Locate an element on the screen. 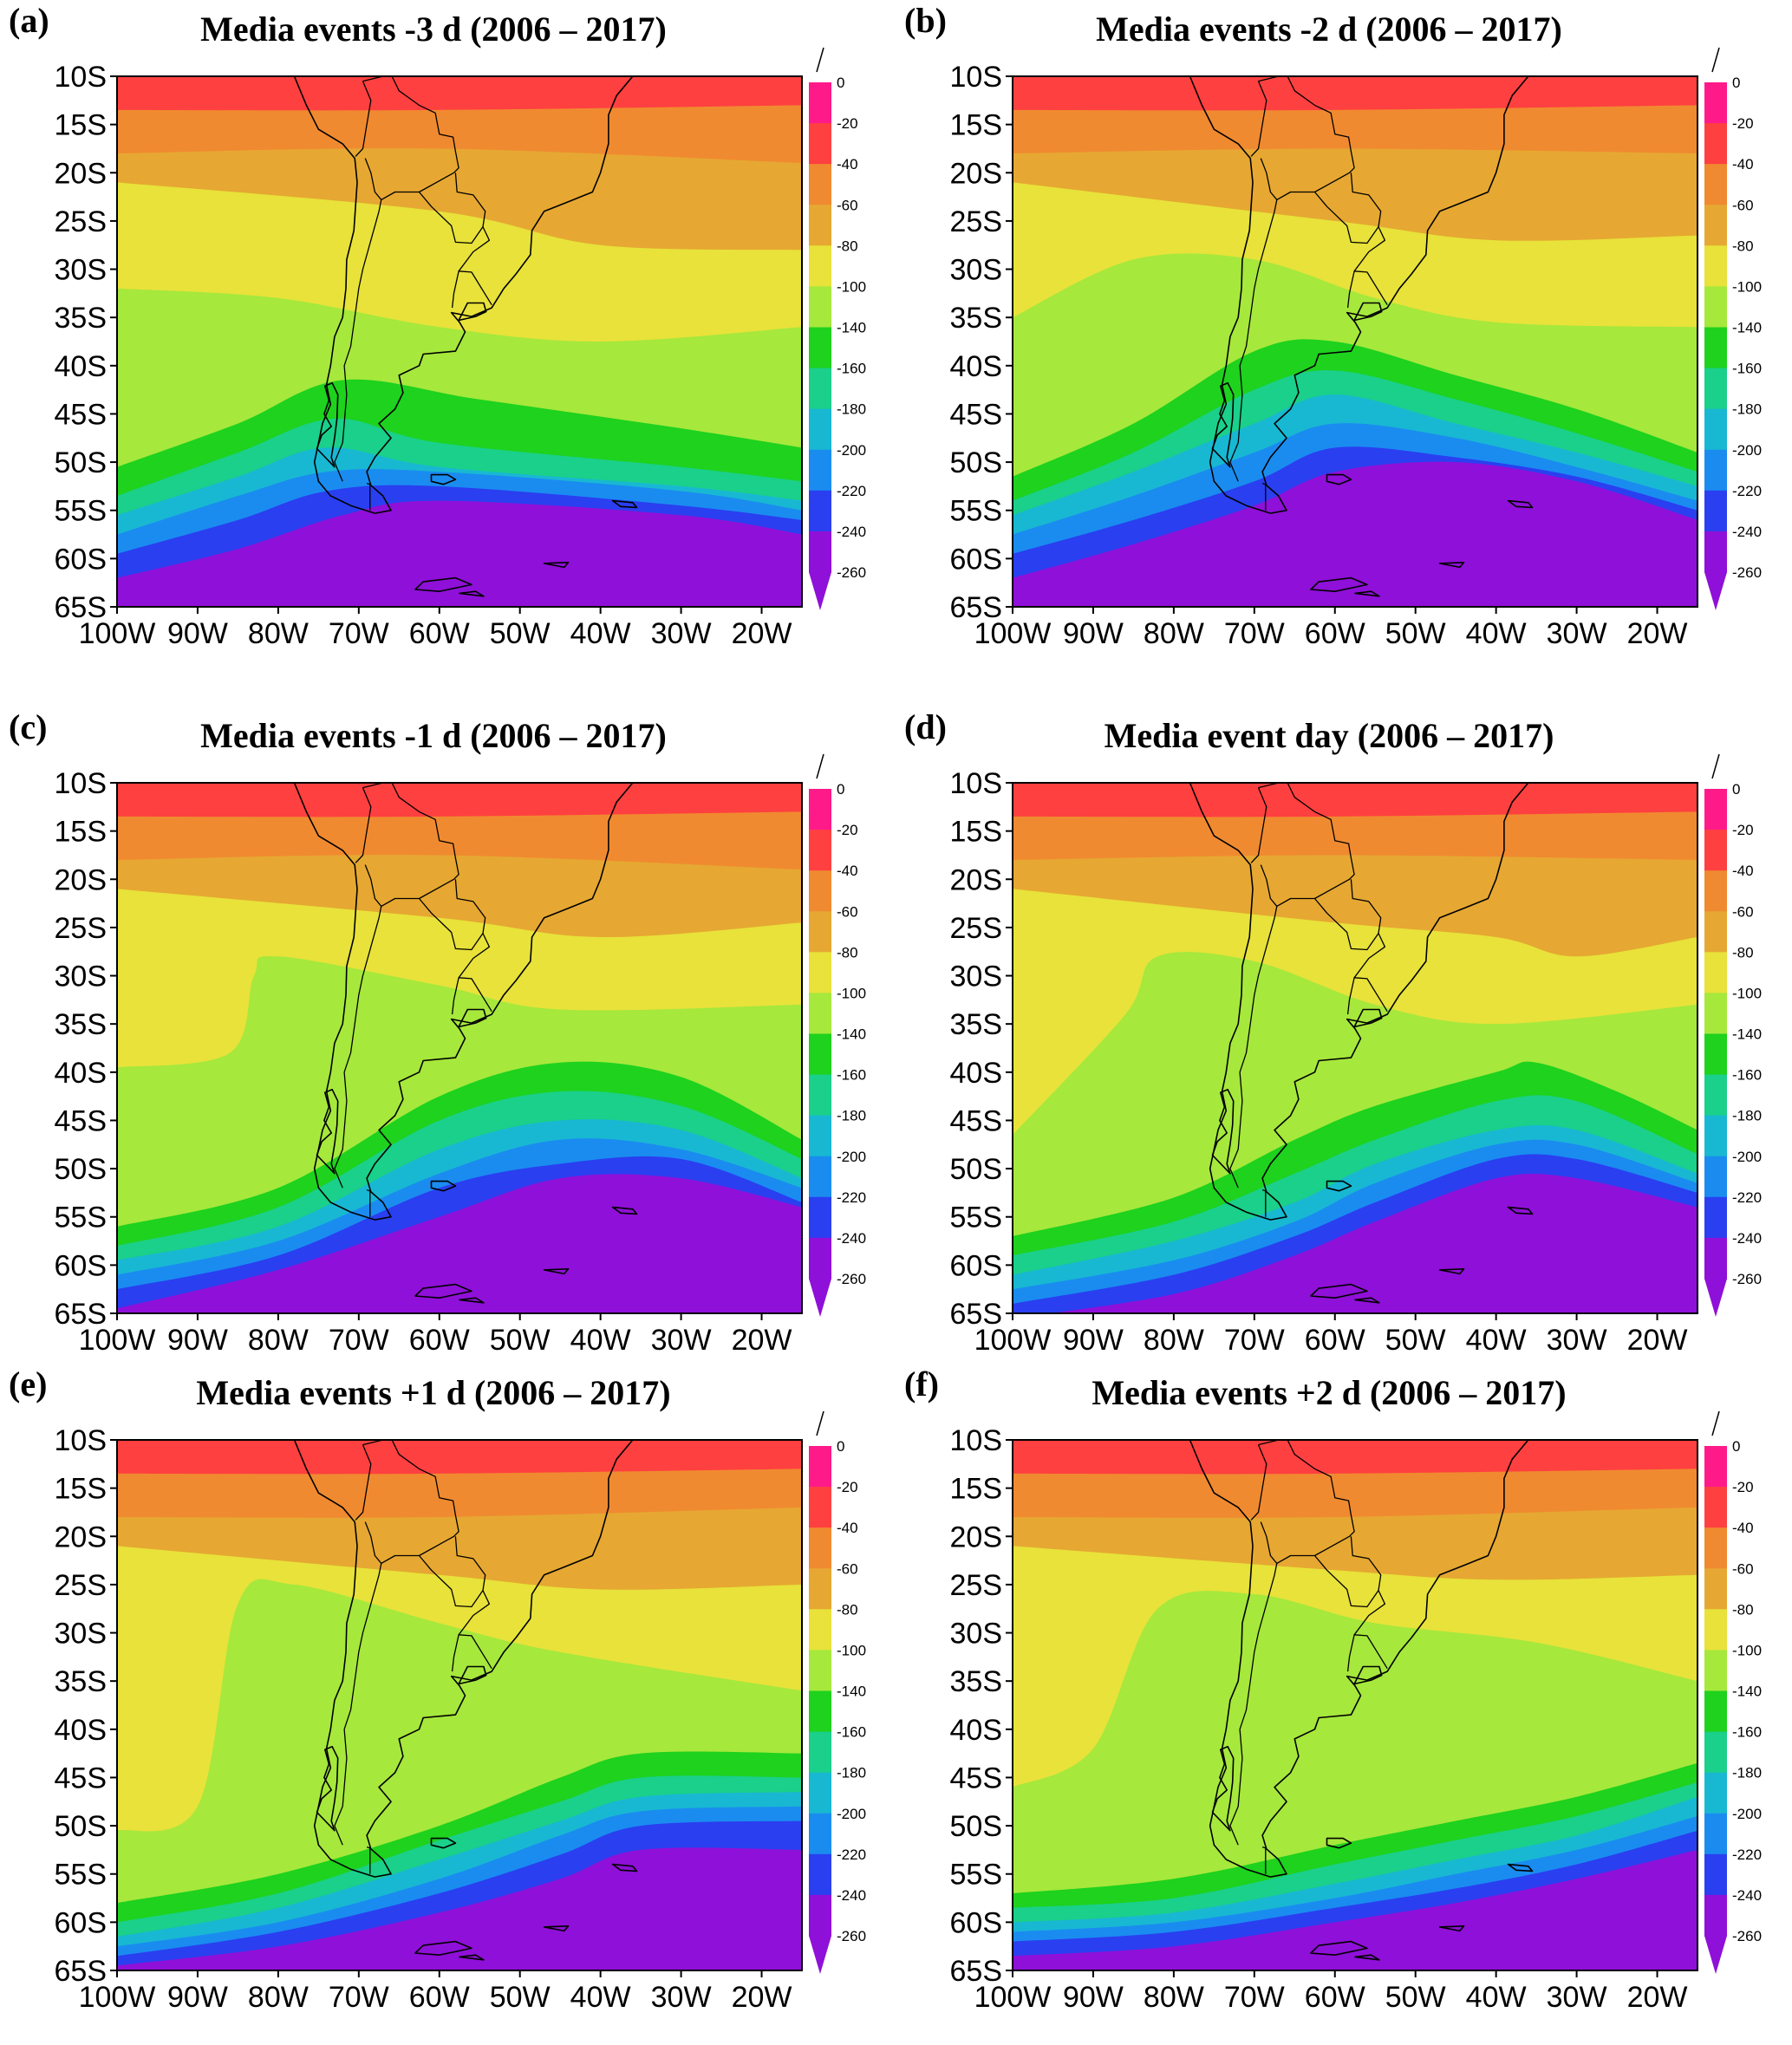  panel-title: Media events -1 d (2006 – 2017) is located at coordinates (433, 735).